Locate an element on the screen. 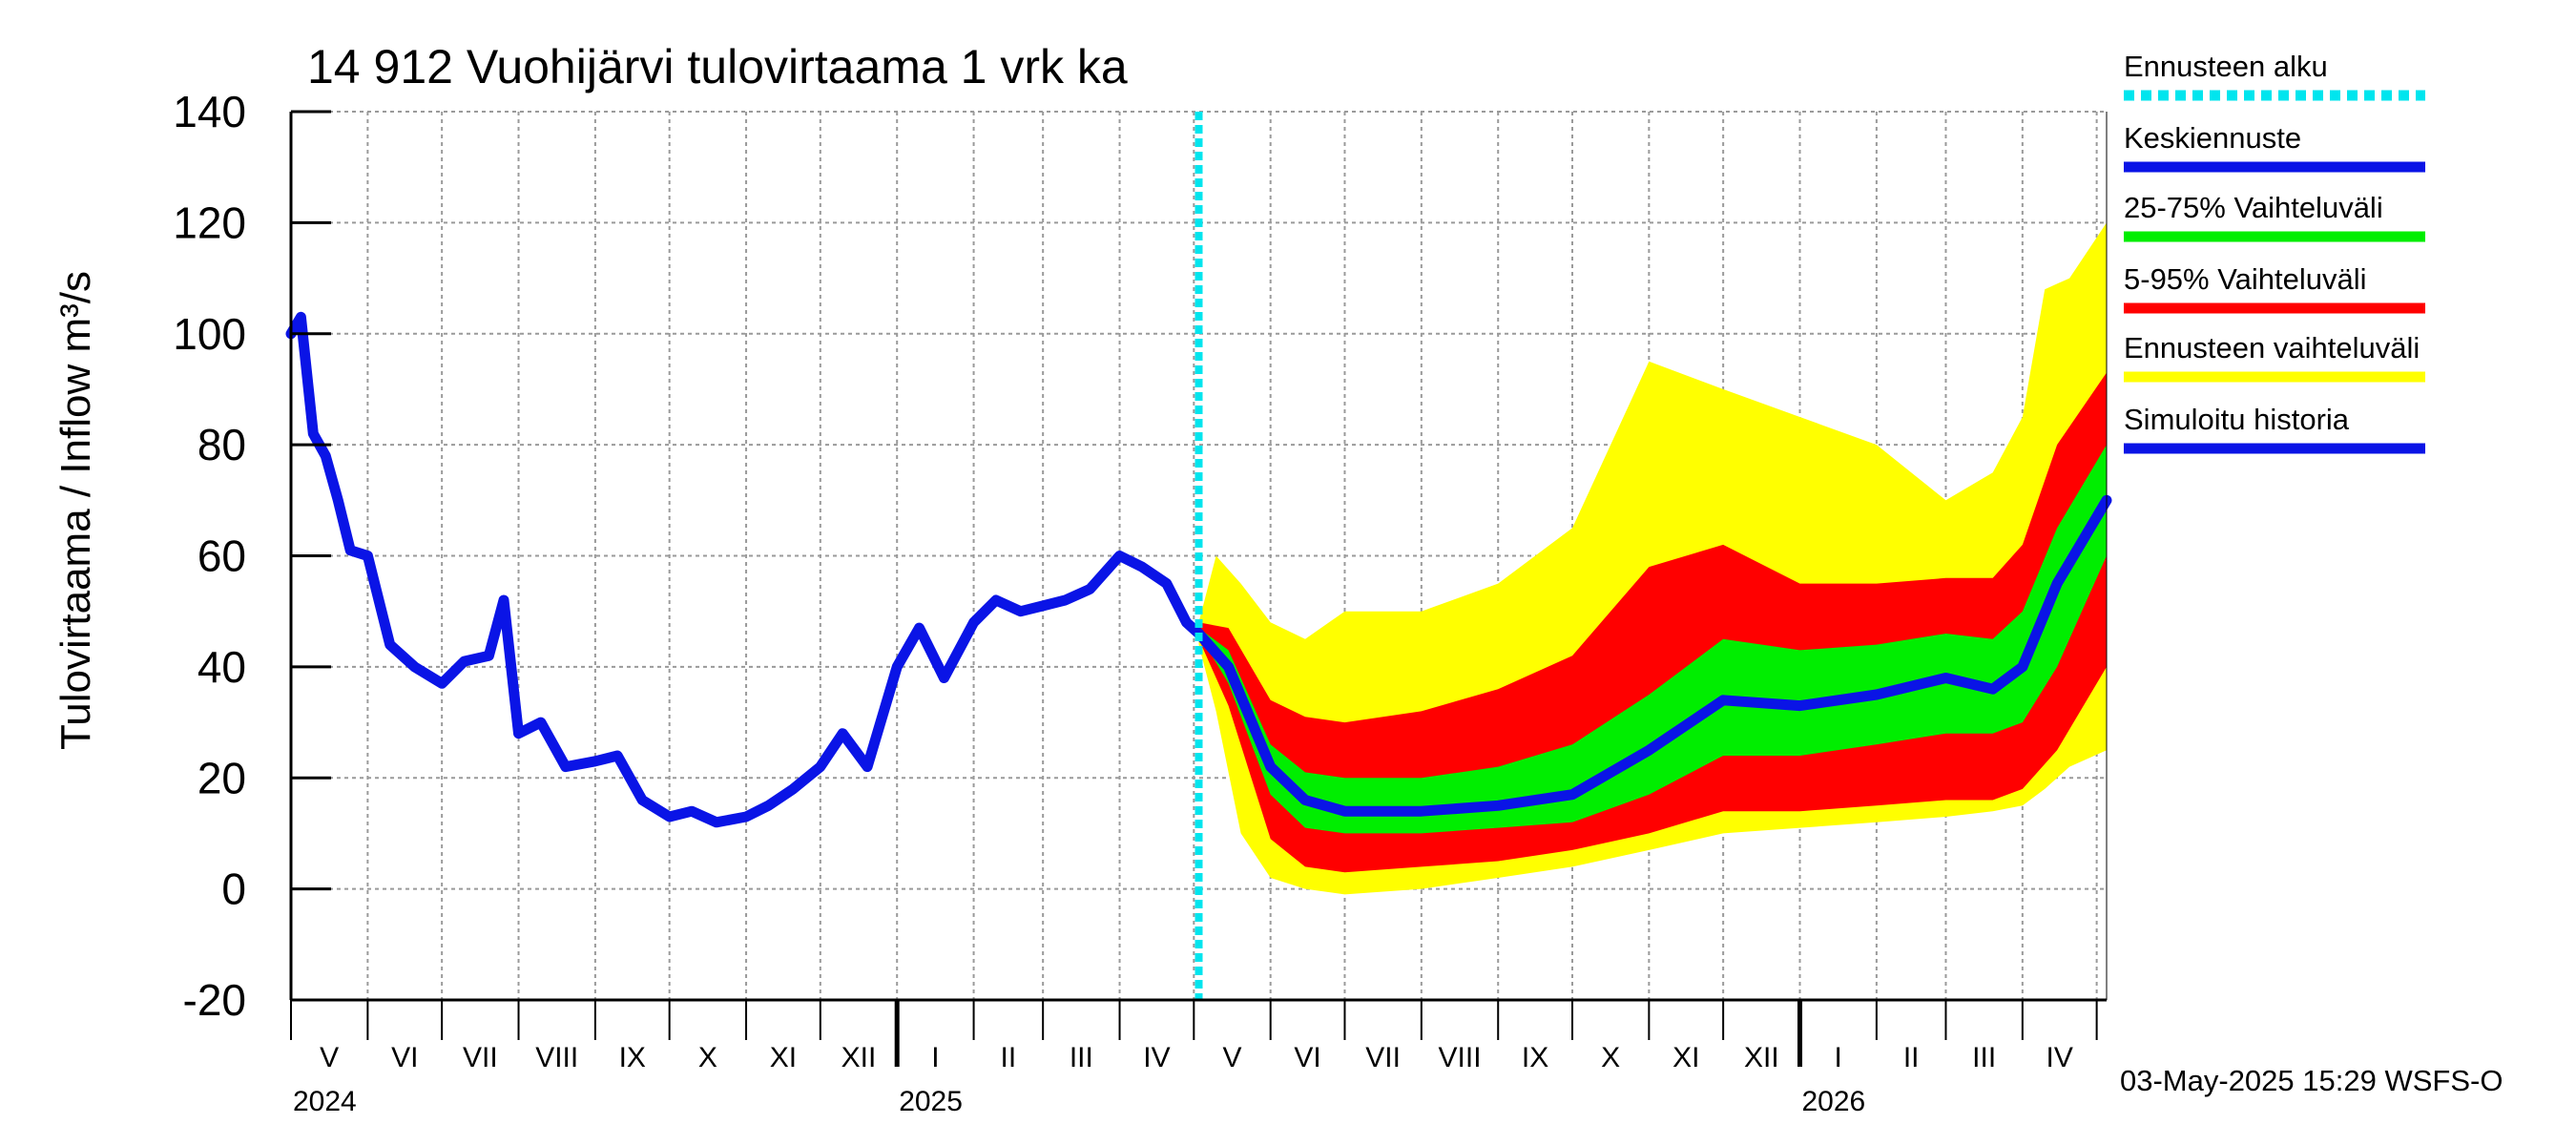  y-tick-label: -20 is located at coordinates (214, 1000).